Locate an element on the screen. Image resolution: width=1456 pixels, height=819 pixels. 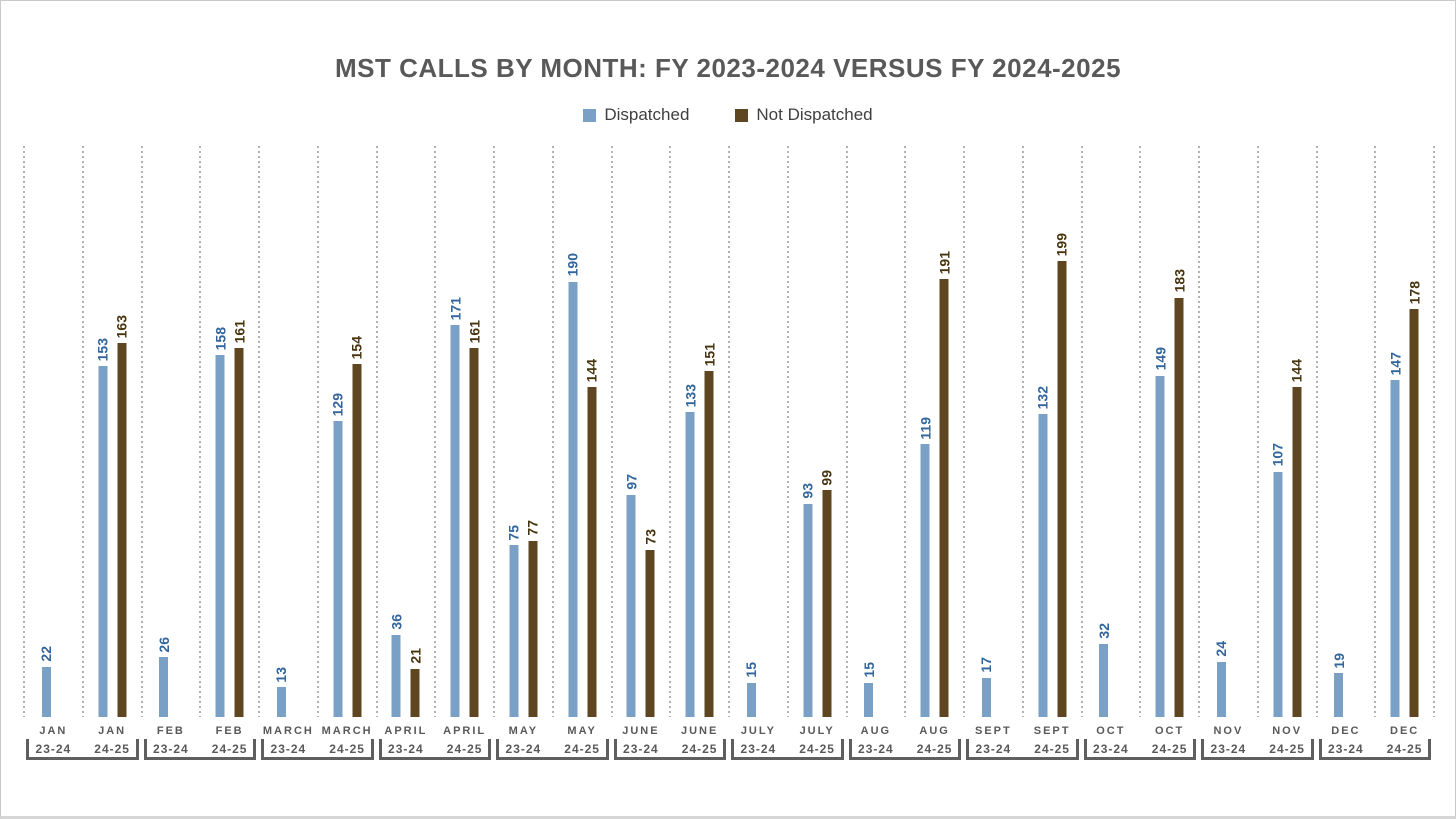
category-slot: 133 151 is located at coordinates (699, 430).